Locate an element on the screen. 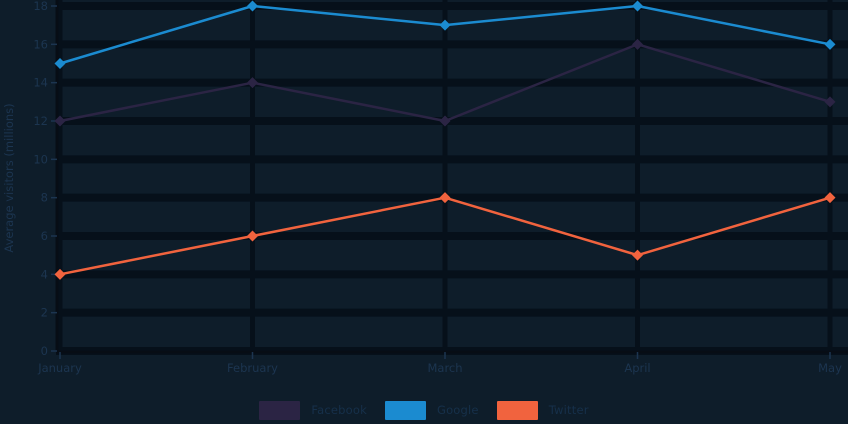 Image resolution: width=848 pixels, height=424 pixels. y-tick-label: 12 is located at coordinates (40, 121).